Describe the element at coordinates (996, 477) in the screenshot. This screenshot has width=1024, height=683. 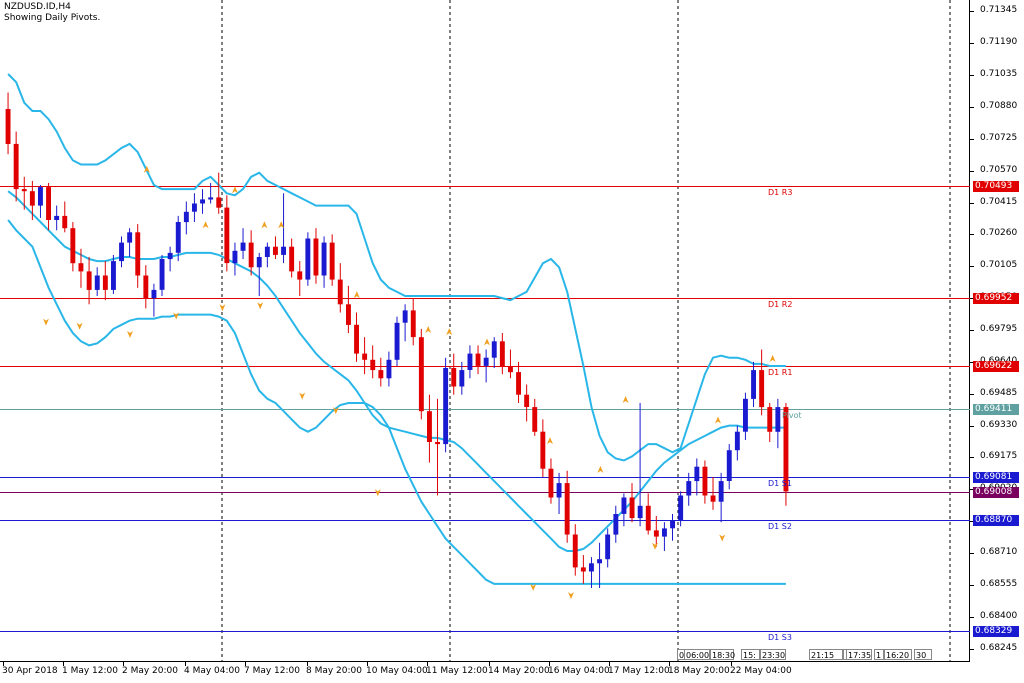
I see `pivot-value-s1: 0.69081` at that location.